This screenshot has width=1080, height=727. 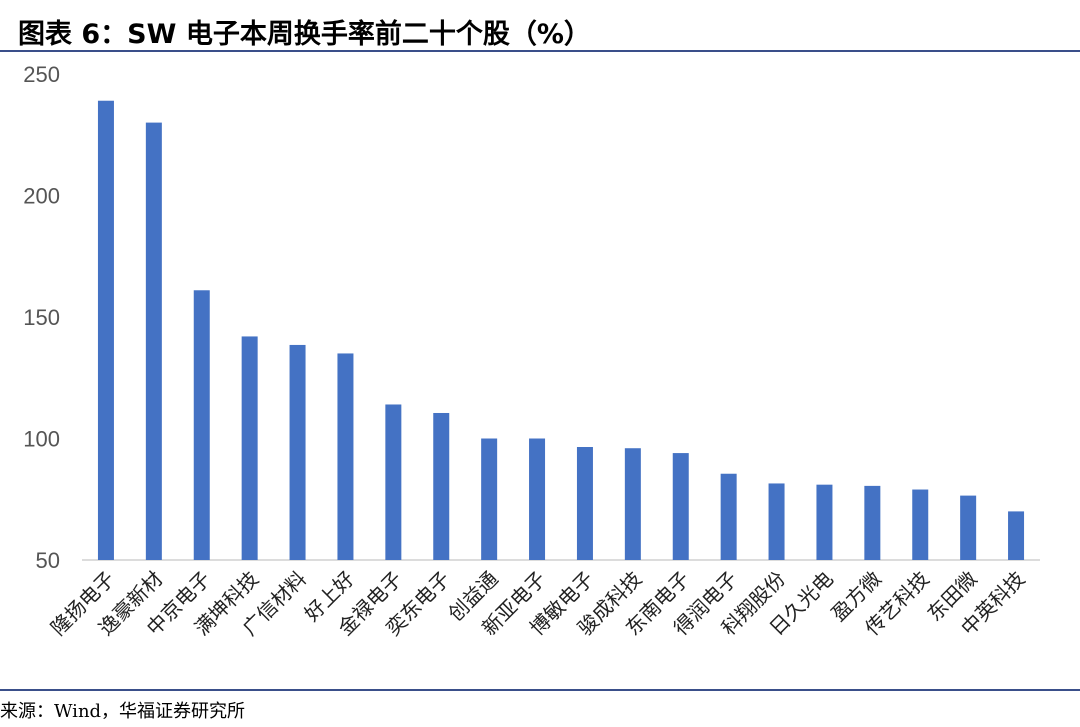 I want to click on bar-盈方微, so click(x=872, y=522).